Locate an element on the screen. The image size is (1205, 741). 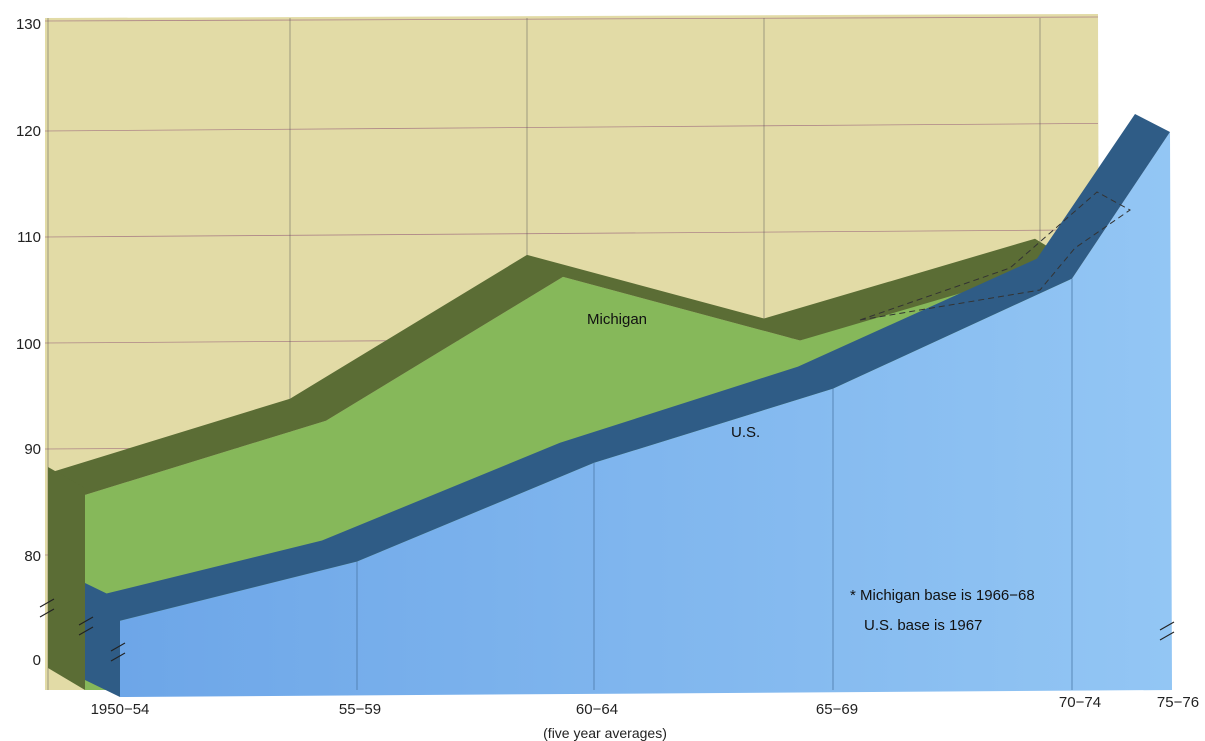
x-tick-label: 75−76 is located at coordinates (1178, 702).